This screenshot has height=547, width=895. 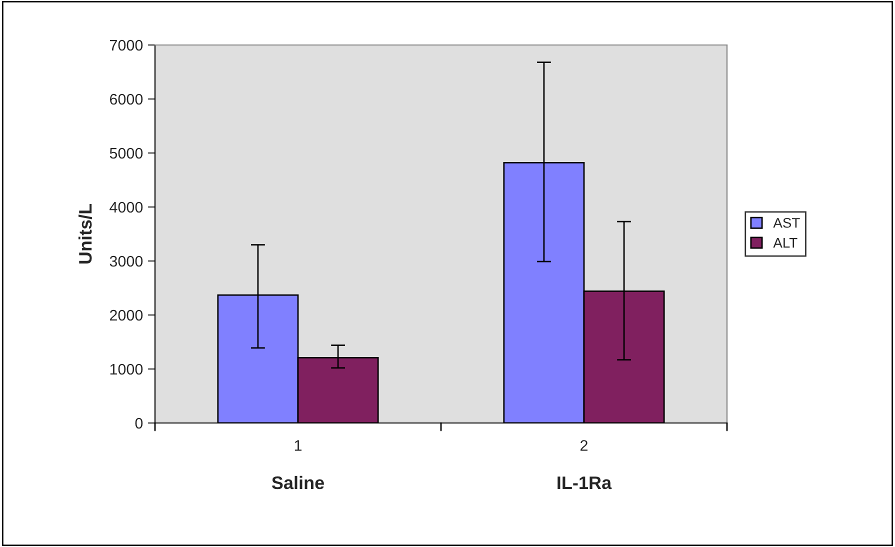 I want to click on legend-label: ALT, so click(x=785, y=243).